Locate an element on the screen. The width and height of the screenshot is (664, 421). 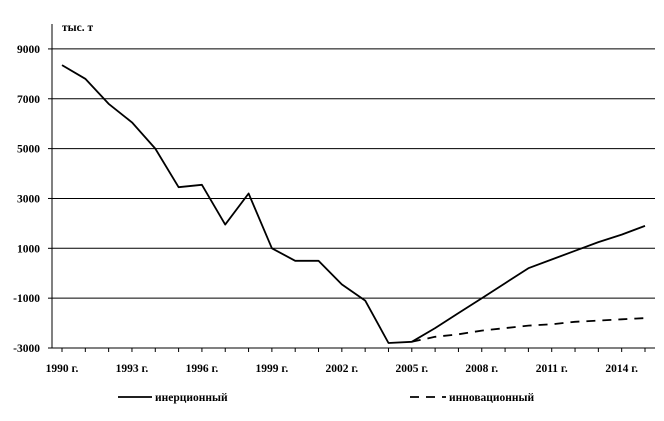
x-tick-label: 2008 г. is located at coordinates (481, 369).